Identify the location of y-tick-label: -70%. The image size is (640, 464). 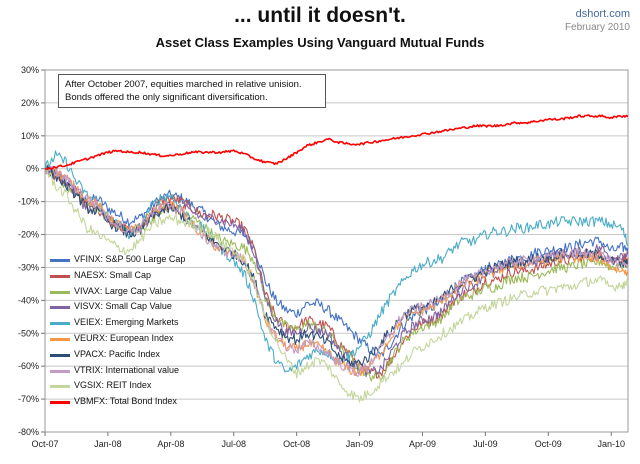
(28, 399).